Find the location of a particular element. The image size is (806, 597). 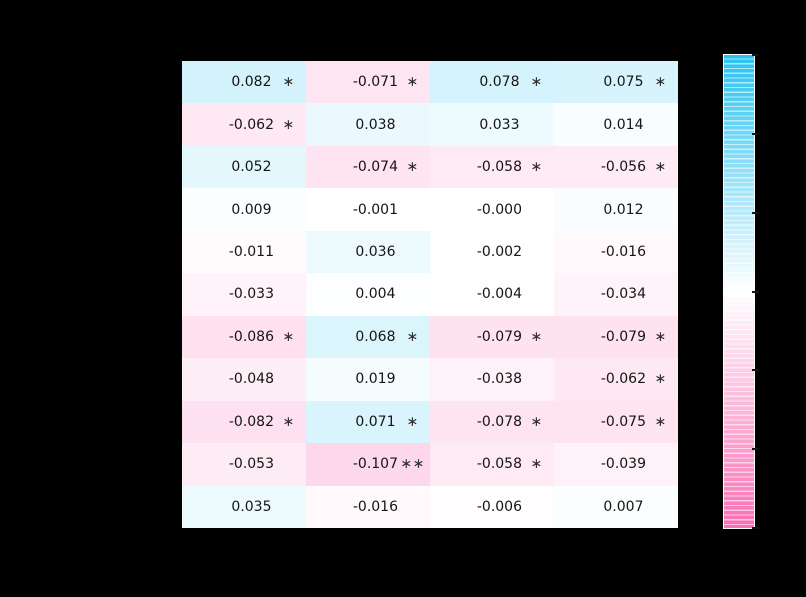

cell-value: -0.034 is located at coordinates (623, 294).